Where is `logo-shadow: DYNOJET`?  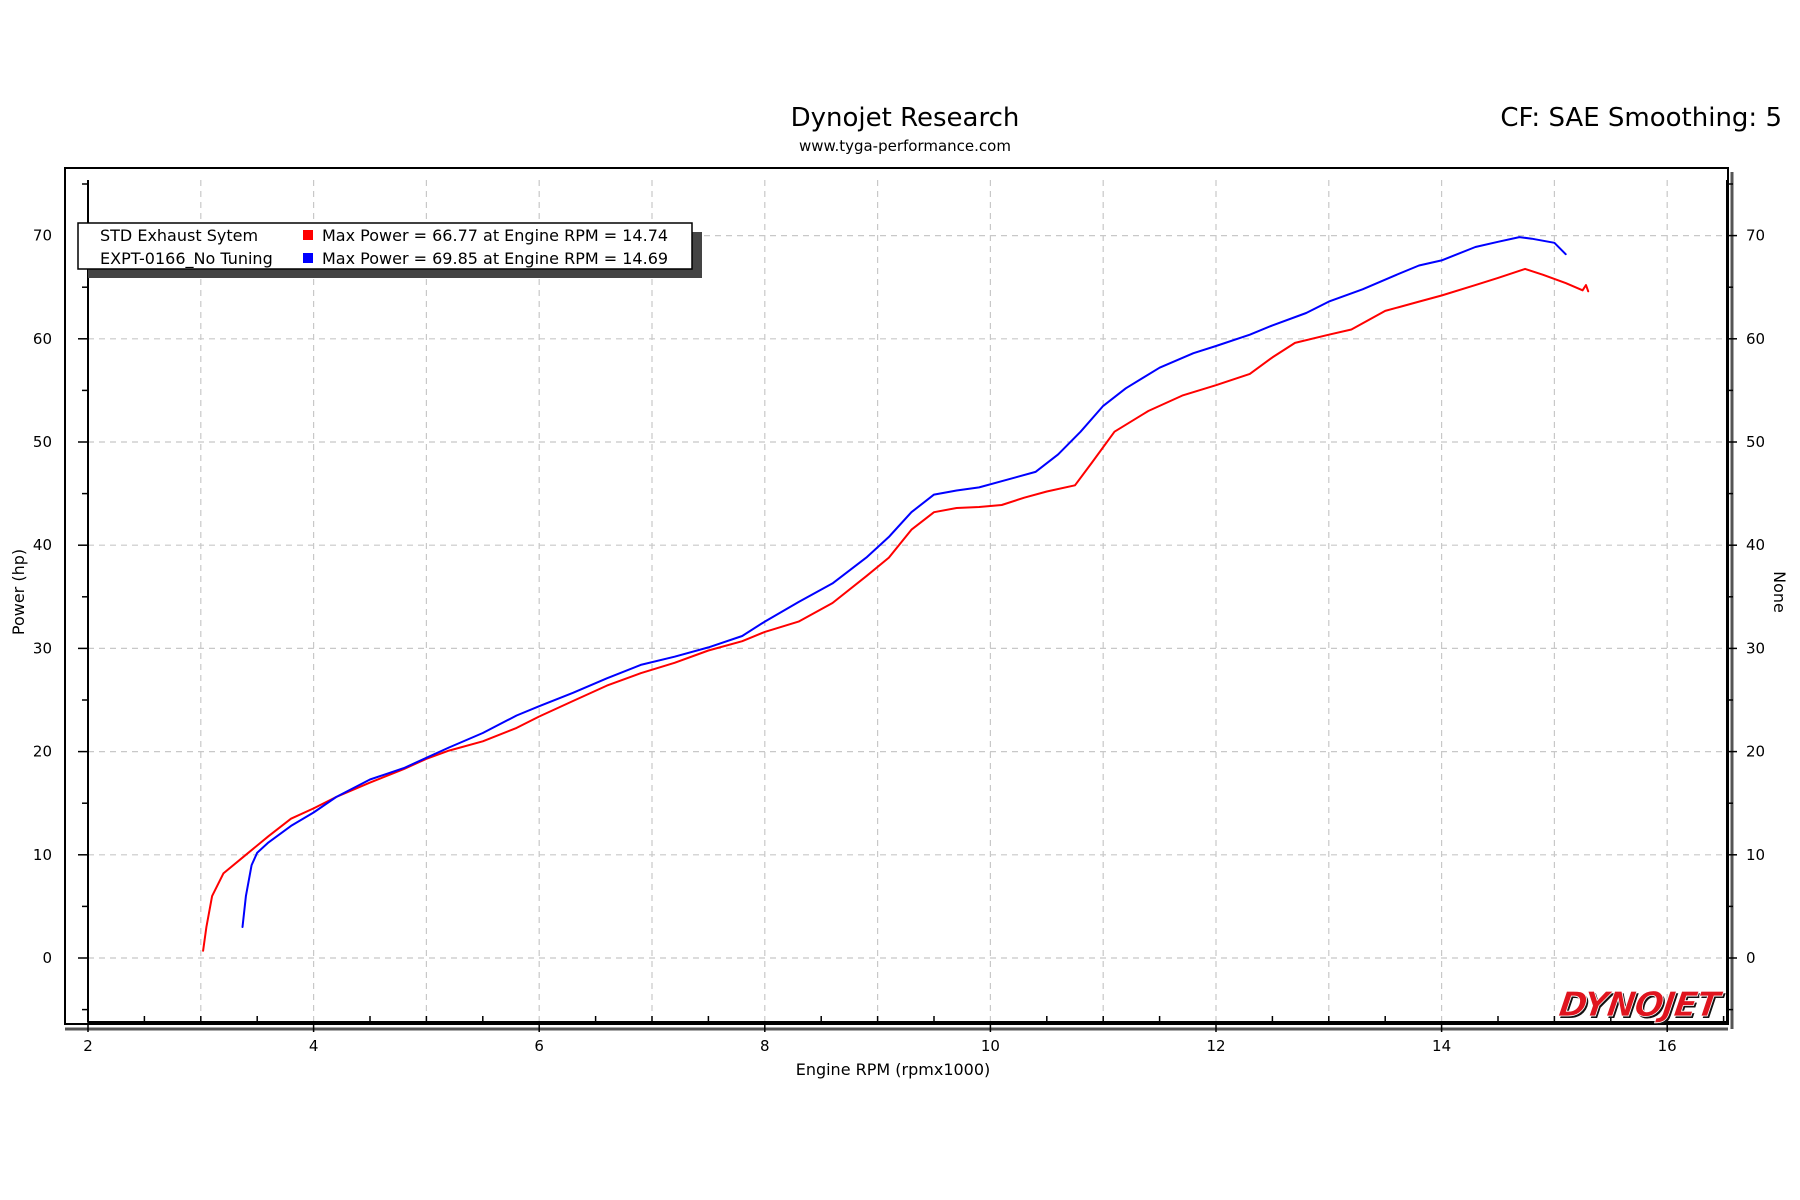 logo-shadow: DYNOJET is located at coordinates (1642, 1007).